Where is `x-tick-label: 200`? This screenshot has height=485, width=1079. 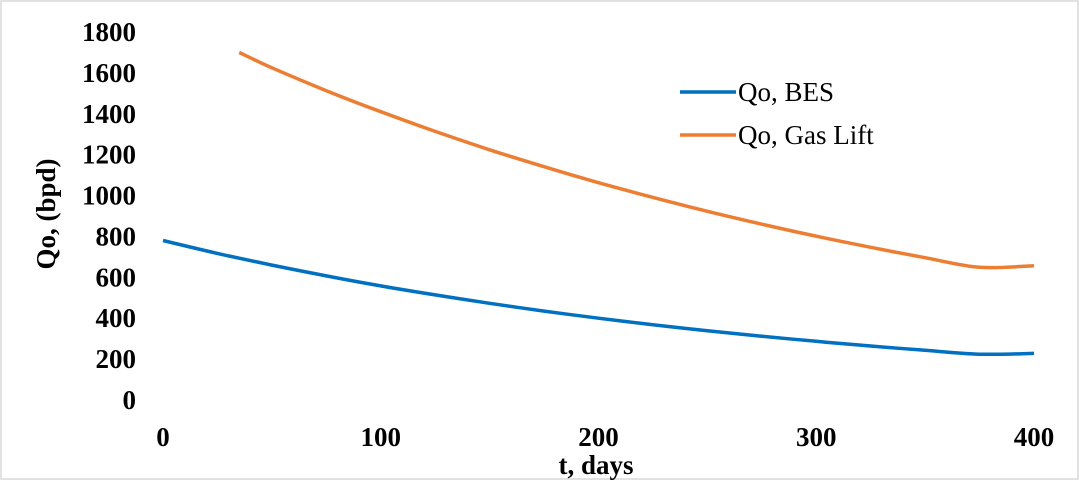 x-tick-label: 200 is located at coordinates (598, 437).